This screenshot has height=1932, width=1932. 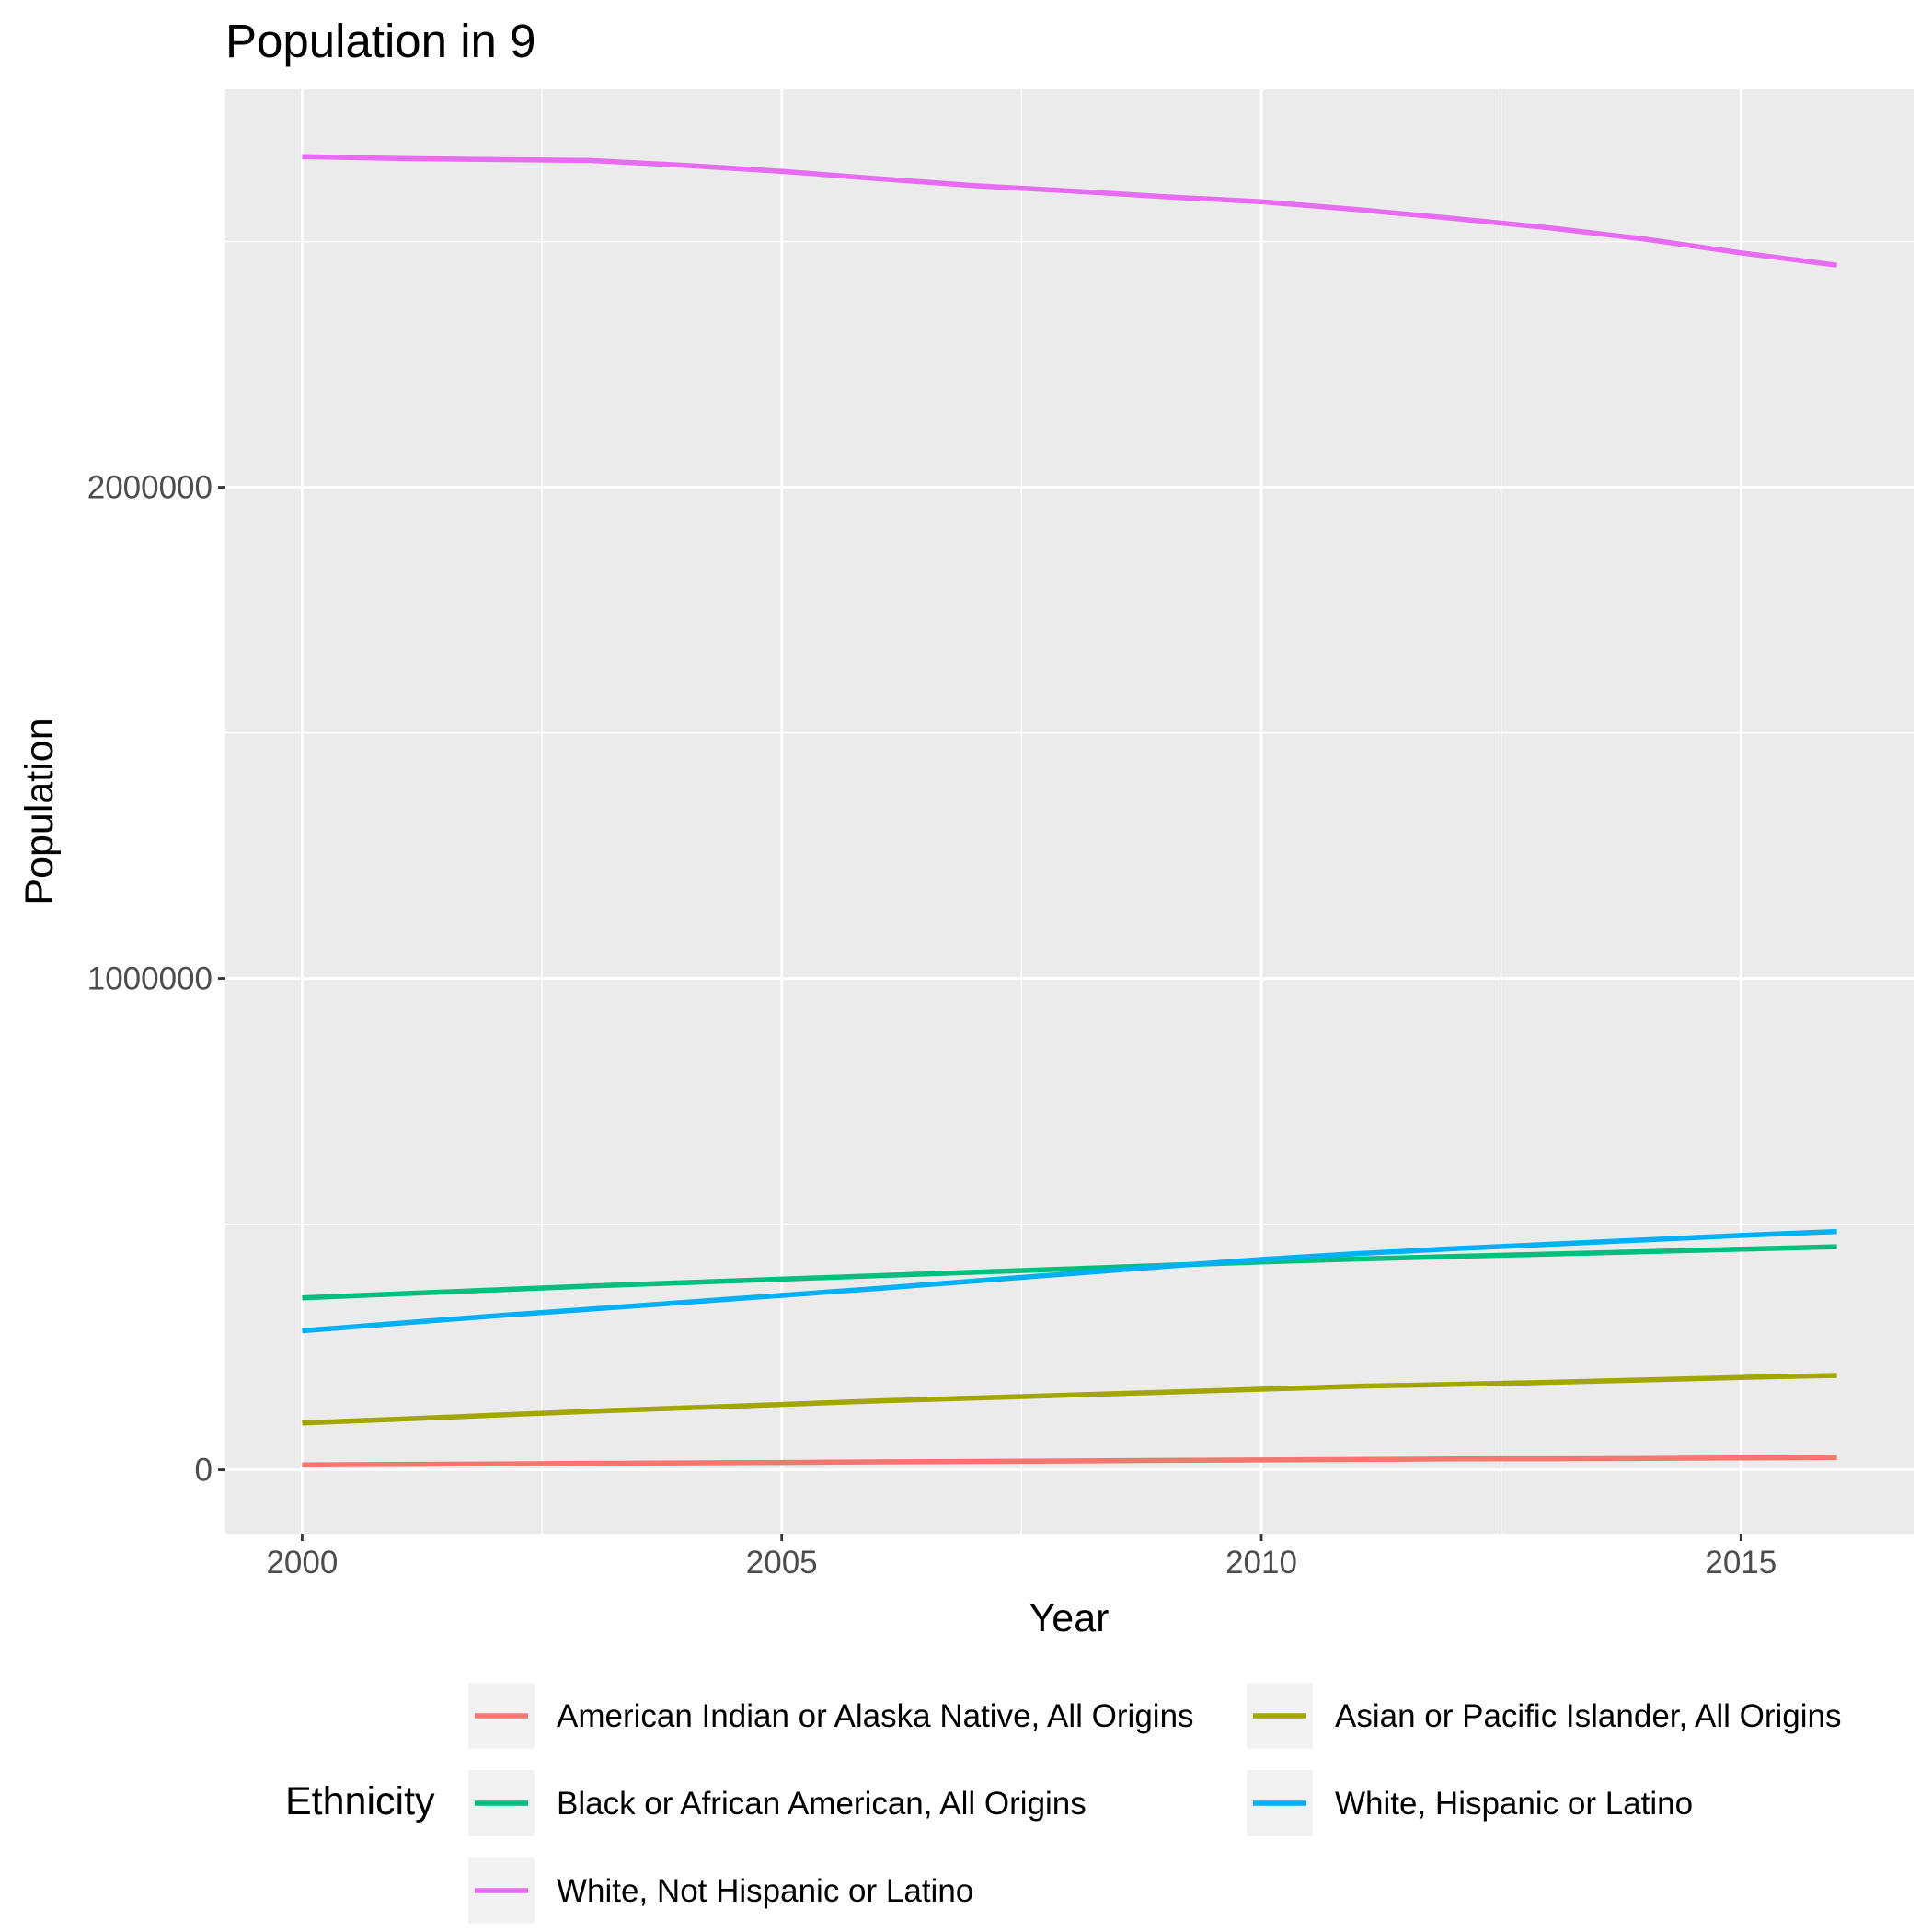 What do you see at coordinates (765, 1891) in the screenshot?
I see `legend-label: White, Not Hispanic or Latino` at bounding box center [765, 1891].